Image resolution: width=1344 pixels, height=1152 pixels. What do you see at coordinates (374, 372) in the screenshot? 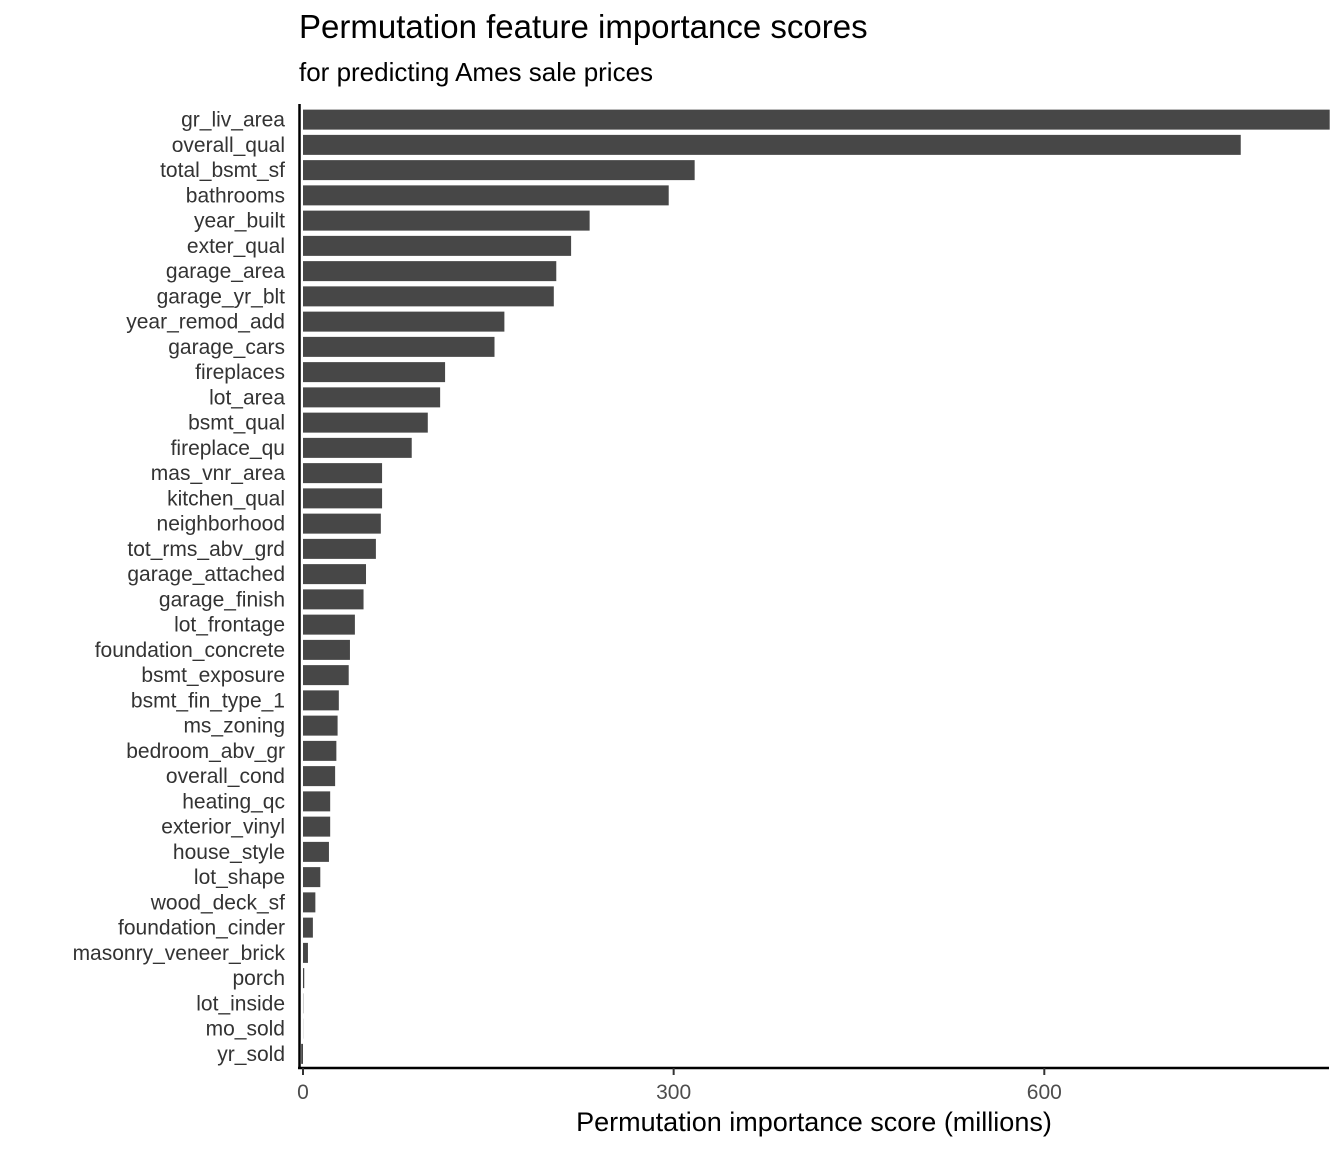
I see `bar-fireplaces` at bounding box center [374, 372].